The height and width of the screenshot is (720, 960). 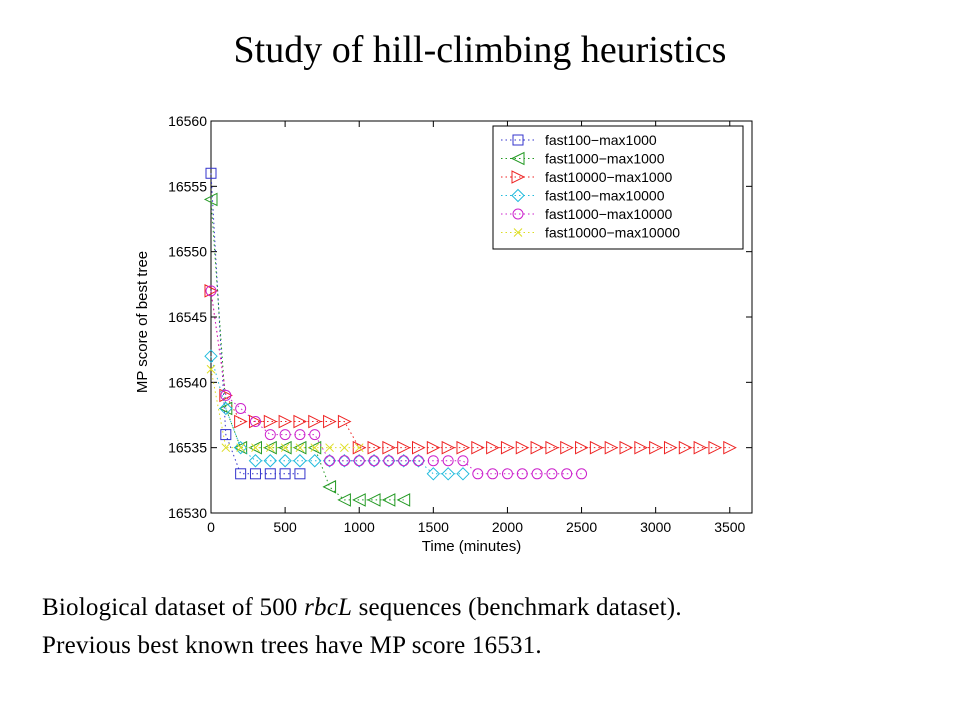 I want to click on x-tick-label: 1000, so click(x=359, y=527).